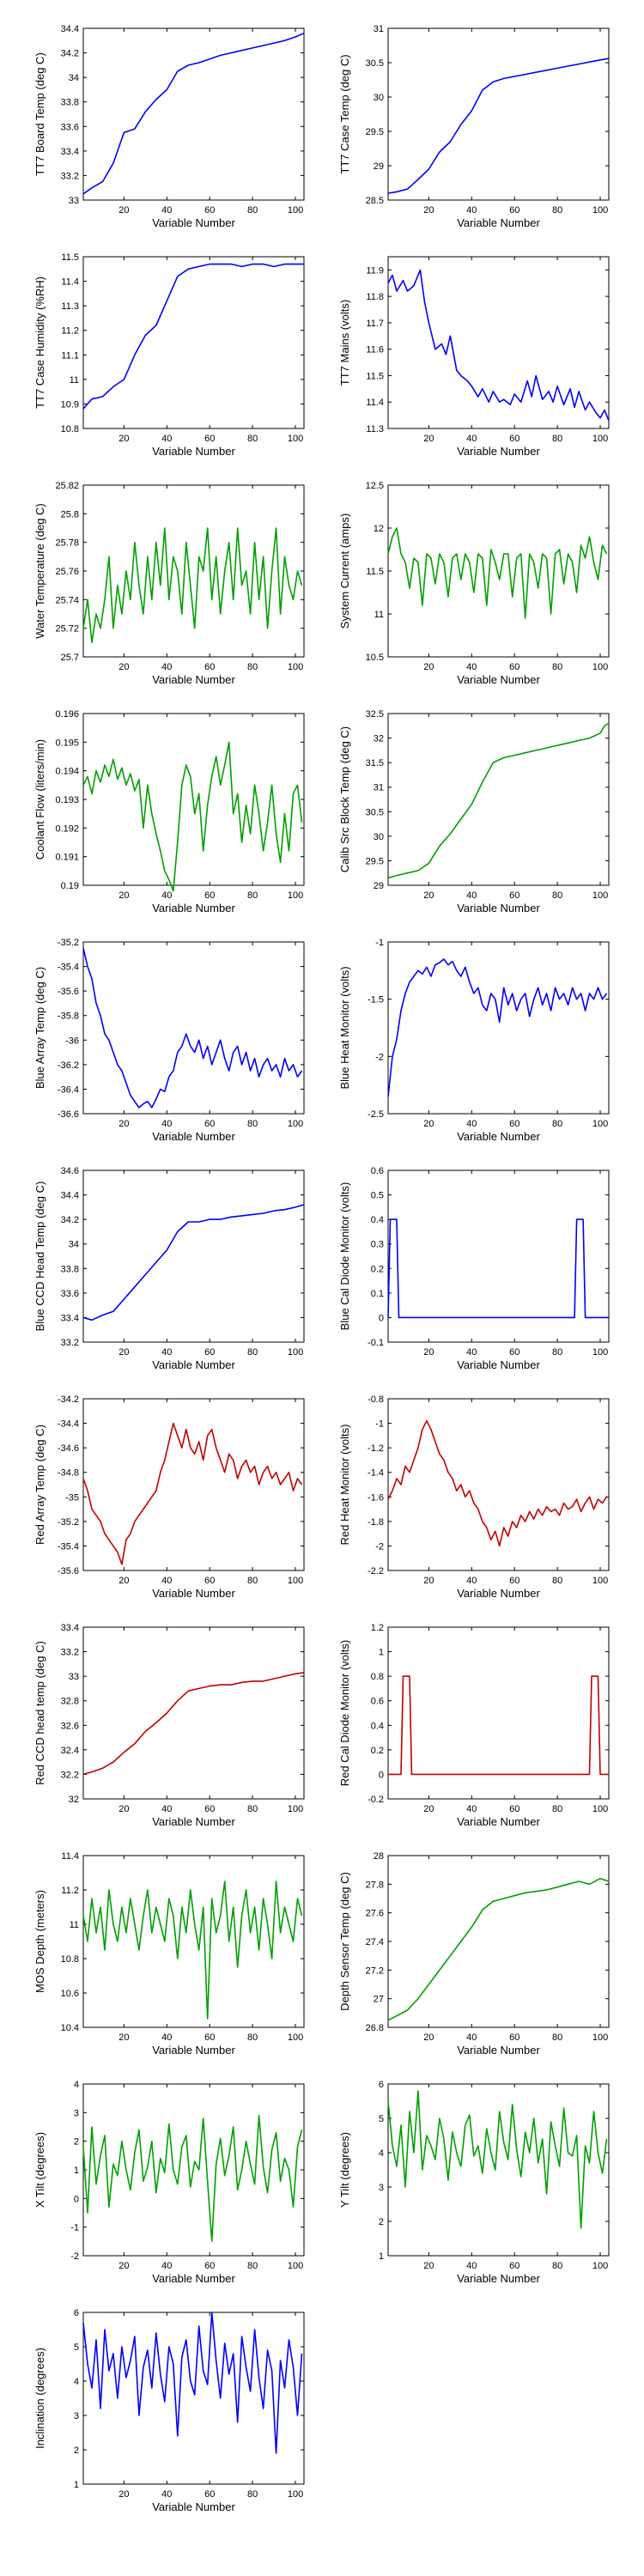 This screenshot has height=2576, width=644. What do you see at coordinates (70, 1269) in the screenshot?
I see `y-tick-label: 33.8` at bounding box center [70, 1269].